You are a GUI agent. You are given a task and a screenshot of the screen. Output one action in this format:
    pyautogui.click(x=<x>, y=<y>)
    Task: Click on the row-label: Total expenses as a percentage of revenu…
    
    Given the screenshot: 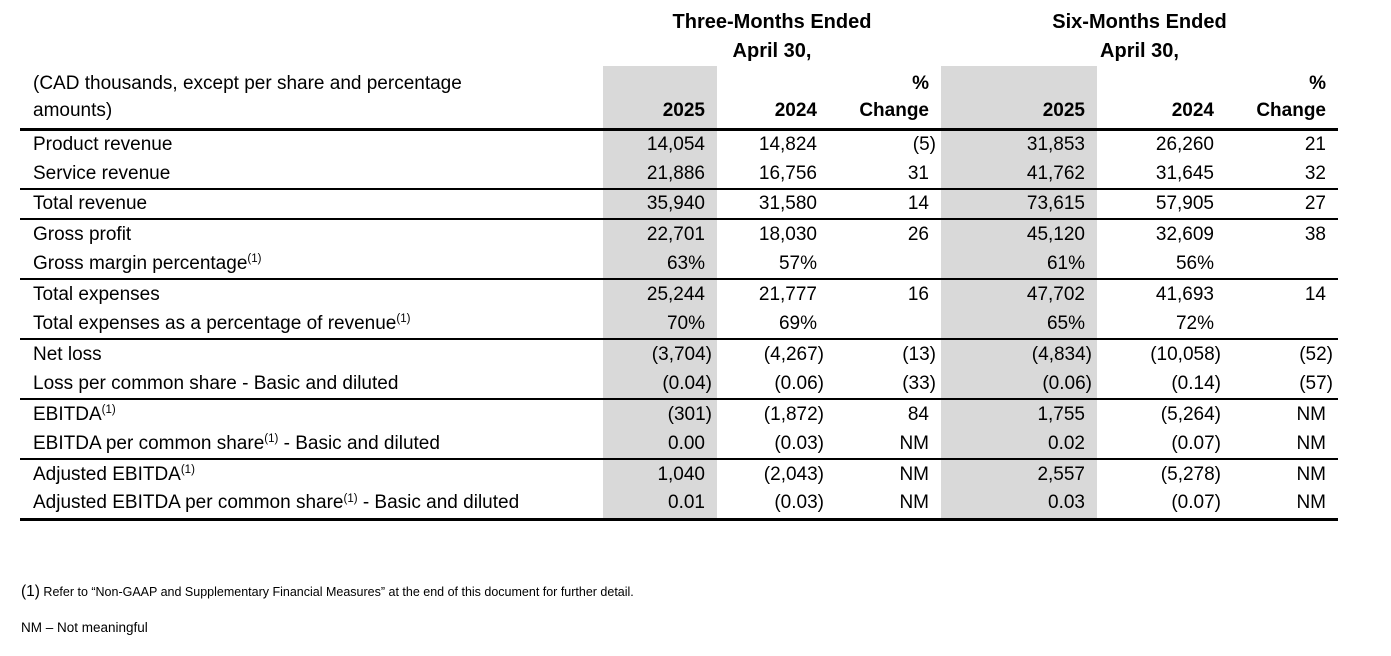 What is the action you would take?
    pyautogui.click(x=311, y=324)
    